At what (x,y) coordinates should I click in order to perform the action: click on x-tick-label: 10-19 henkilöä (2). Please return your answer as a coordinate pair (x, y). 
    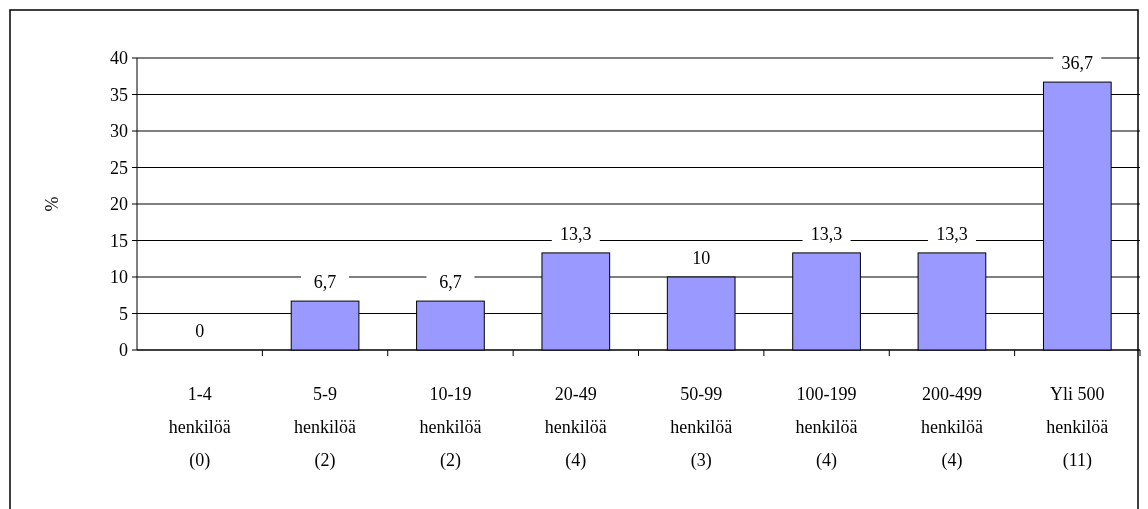
    Looking at the image, I should click on (450, 427).